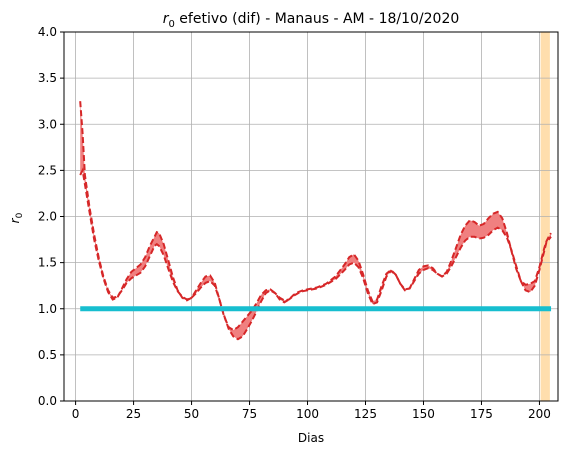  What do you see at coordinates (423, 414) in the screenshot?
I see `x-tick-label: 150` at bounding box center [423, 414].